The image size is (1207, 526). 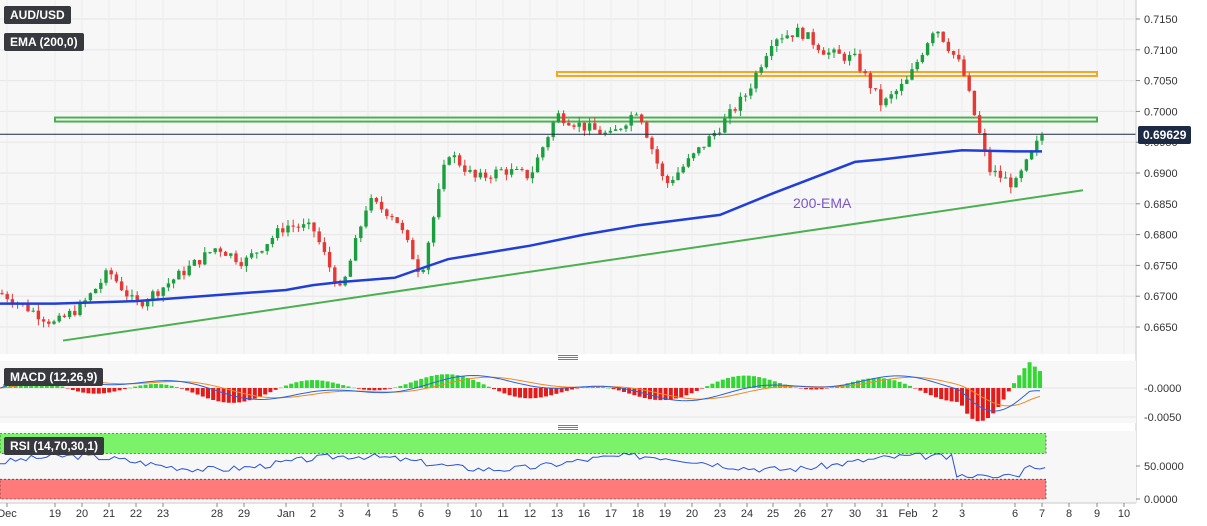 What do you see at coordinates (54, 377) in the screenshot?
I see `macd-indicator-label: MACD (12,26,9)` at bounding box center [54, 377].